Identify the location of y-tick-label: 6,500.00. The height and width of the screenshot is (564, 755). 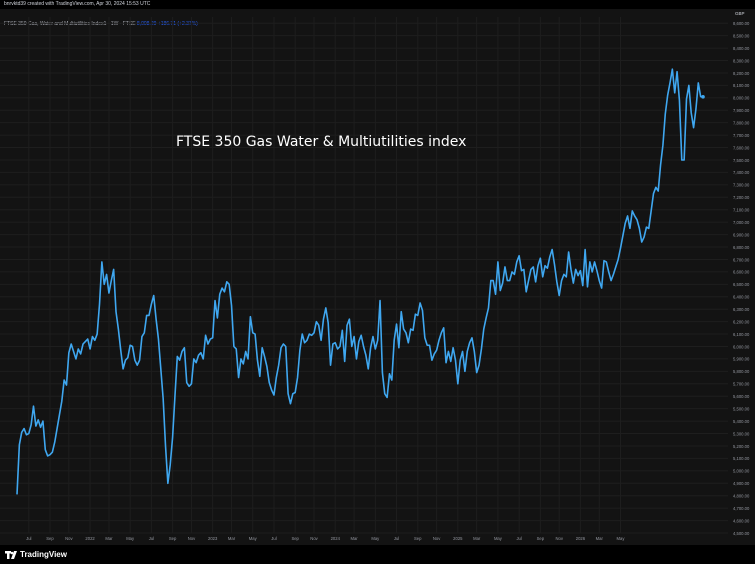
(741, 284).